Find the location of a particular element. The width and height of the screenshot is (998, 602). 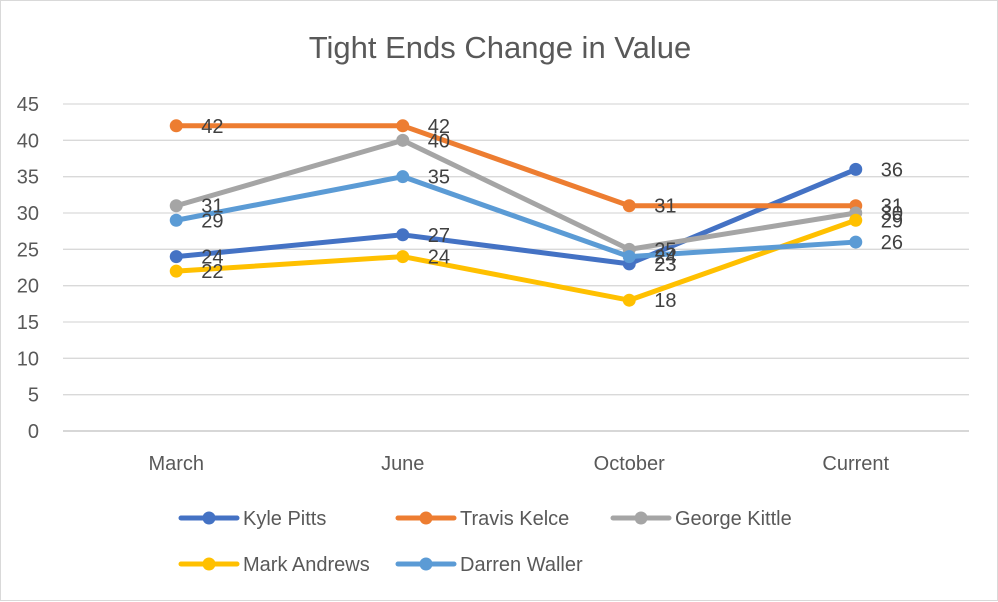

y-tick-label: 5 is located at coordinates (33, 396).